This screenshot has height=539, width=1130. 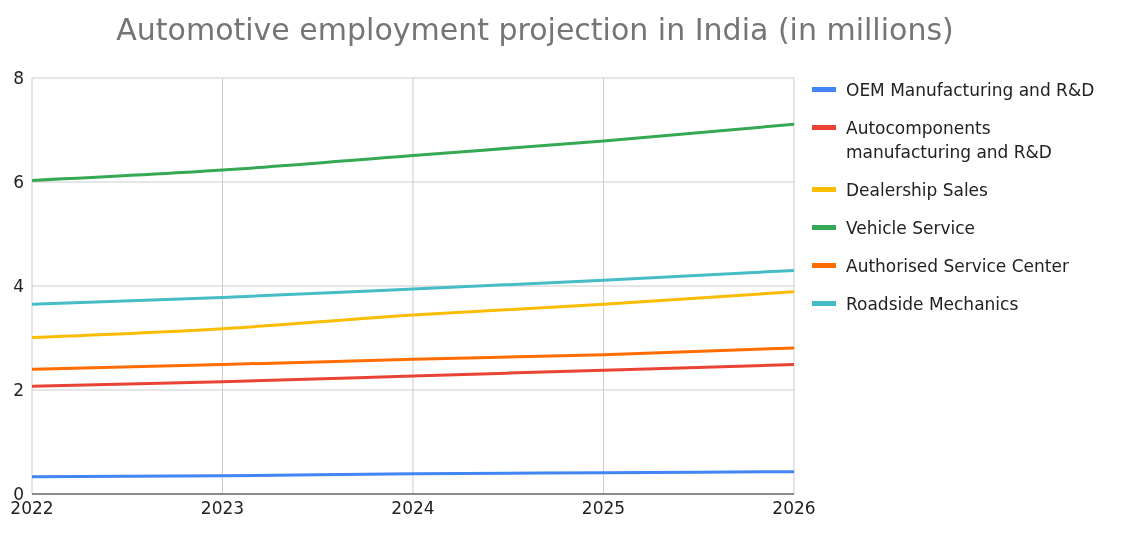 I want to click on legend-label: Authorised Service Center, so click(x=957, y=266).